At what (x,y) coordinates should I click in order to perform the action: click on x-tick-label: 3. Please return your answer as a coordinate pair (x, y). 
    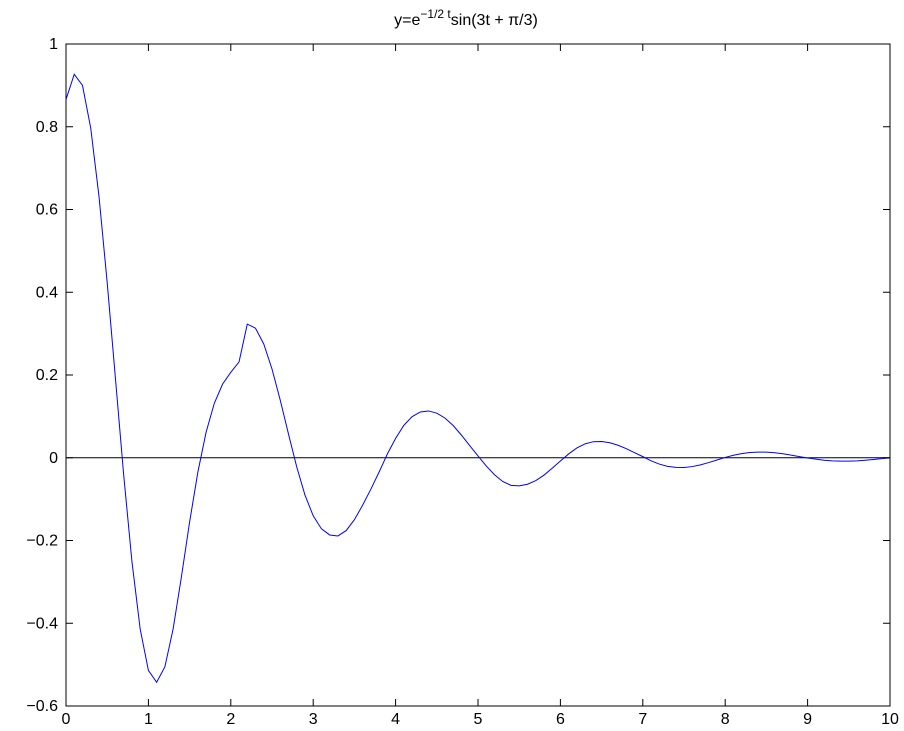
    Looking at the image, I should click on (313, 719).